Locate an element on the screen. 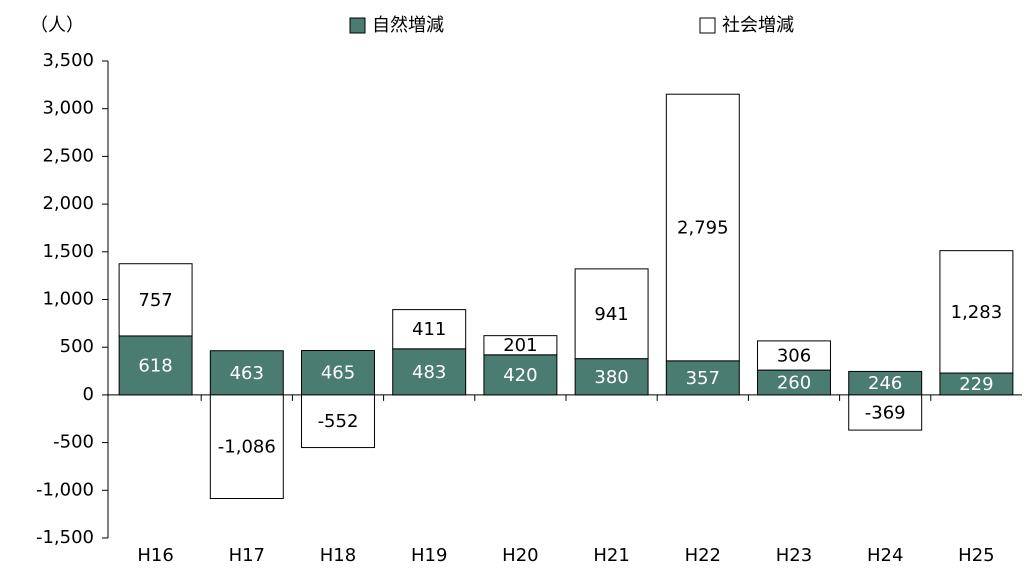 The height and width of the screenshot is (572, 1035). data-label: 306 is located at coordinates (794, 355).